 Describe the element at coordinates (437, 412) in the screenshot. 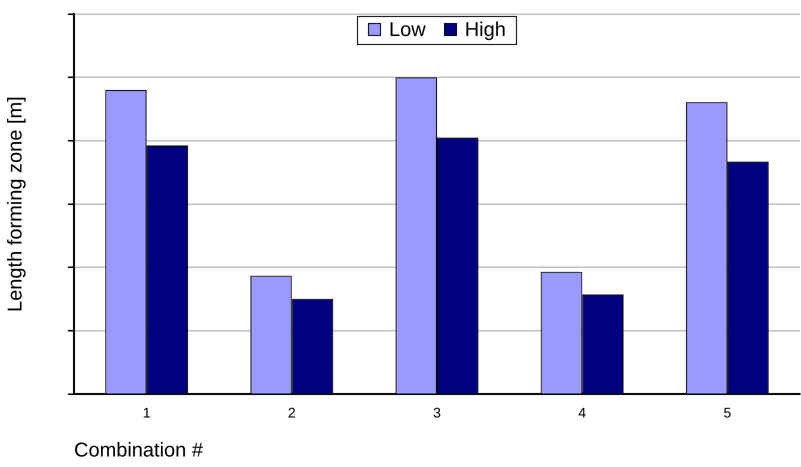

I see `x-tick-label: 3` at that location.